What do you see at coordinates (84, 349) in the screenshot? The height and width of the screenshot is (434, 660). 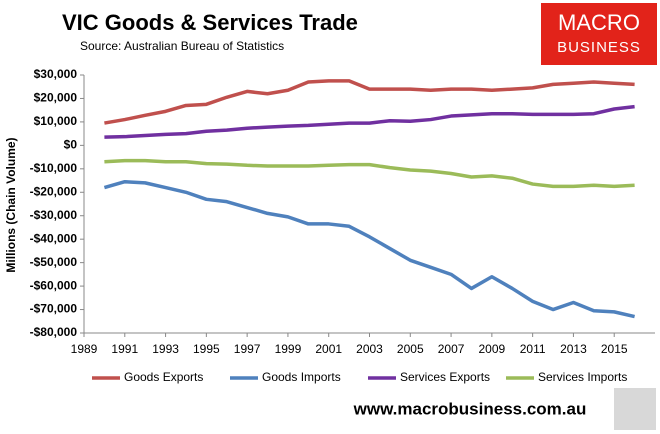 I see `x-tick-label: 1989` at bounding box center [84, 349].